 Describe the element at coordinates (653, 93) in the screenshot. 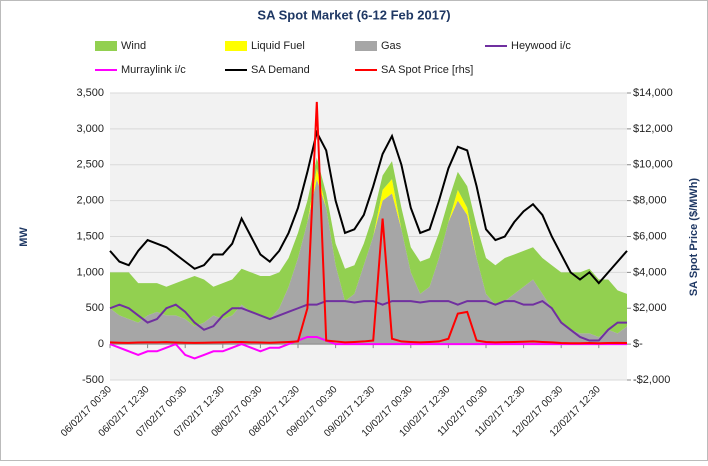

I see `y2-tick-label: $14,000` at that location.